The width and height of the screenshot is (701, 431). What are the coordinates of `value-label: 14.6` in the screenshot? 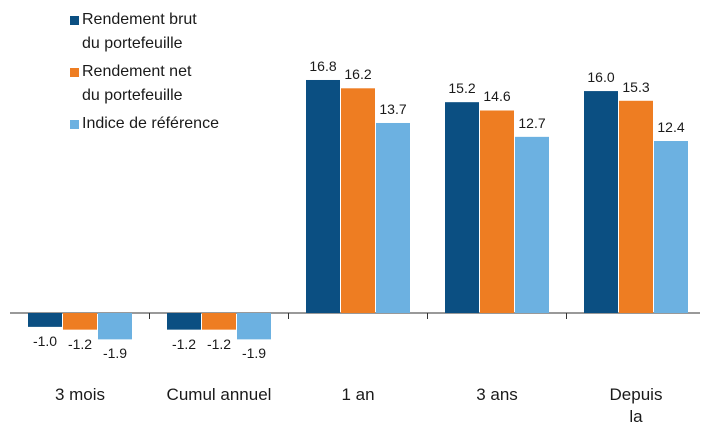 It's located at (497, 96).